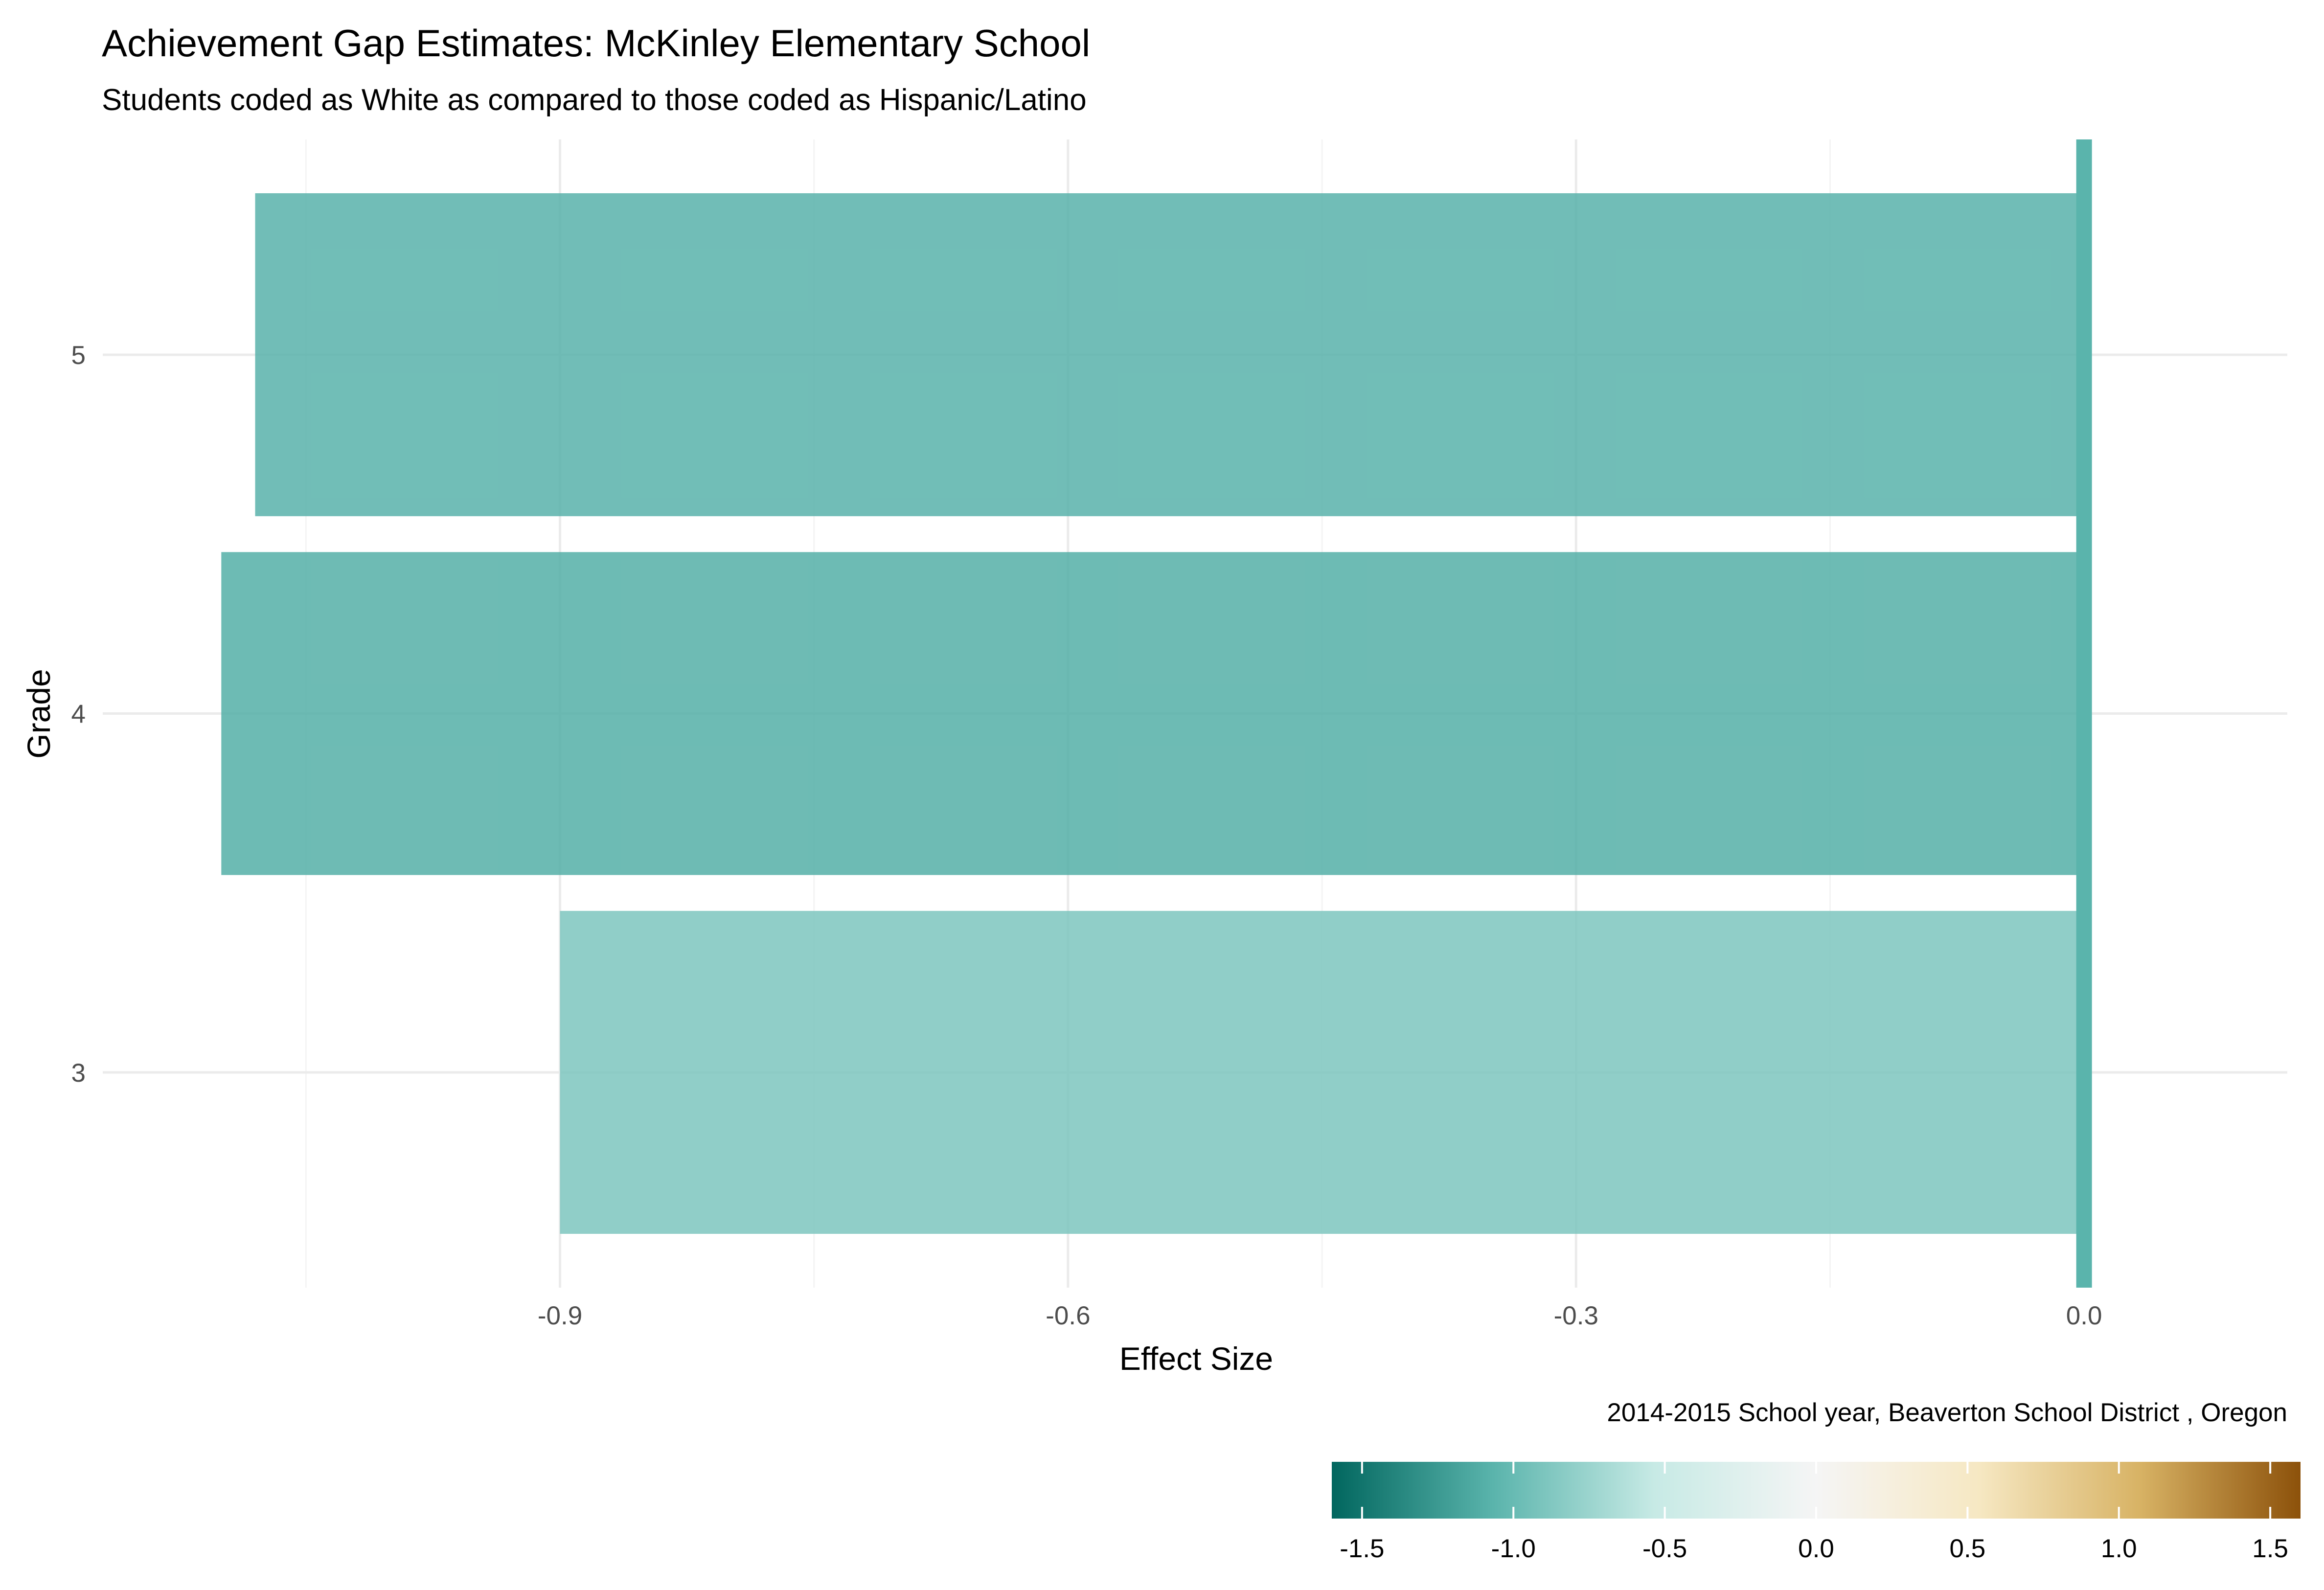 The height and width of the screenshot is (1590, 2324). What do you see at coordinates (78, 1074) in the screenshot?
I see `y-tick-label: 3` at bounding box center [78, 1074].